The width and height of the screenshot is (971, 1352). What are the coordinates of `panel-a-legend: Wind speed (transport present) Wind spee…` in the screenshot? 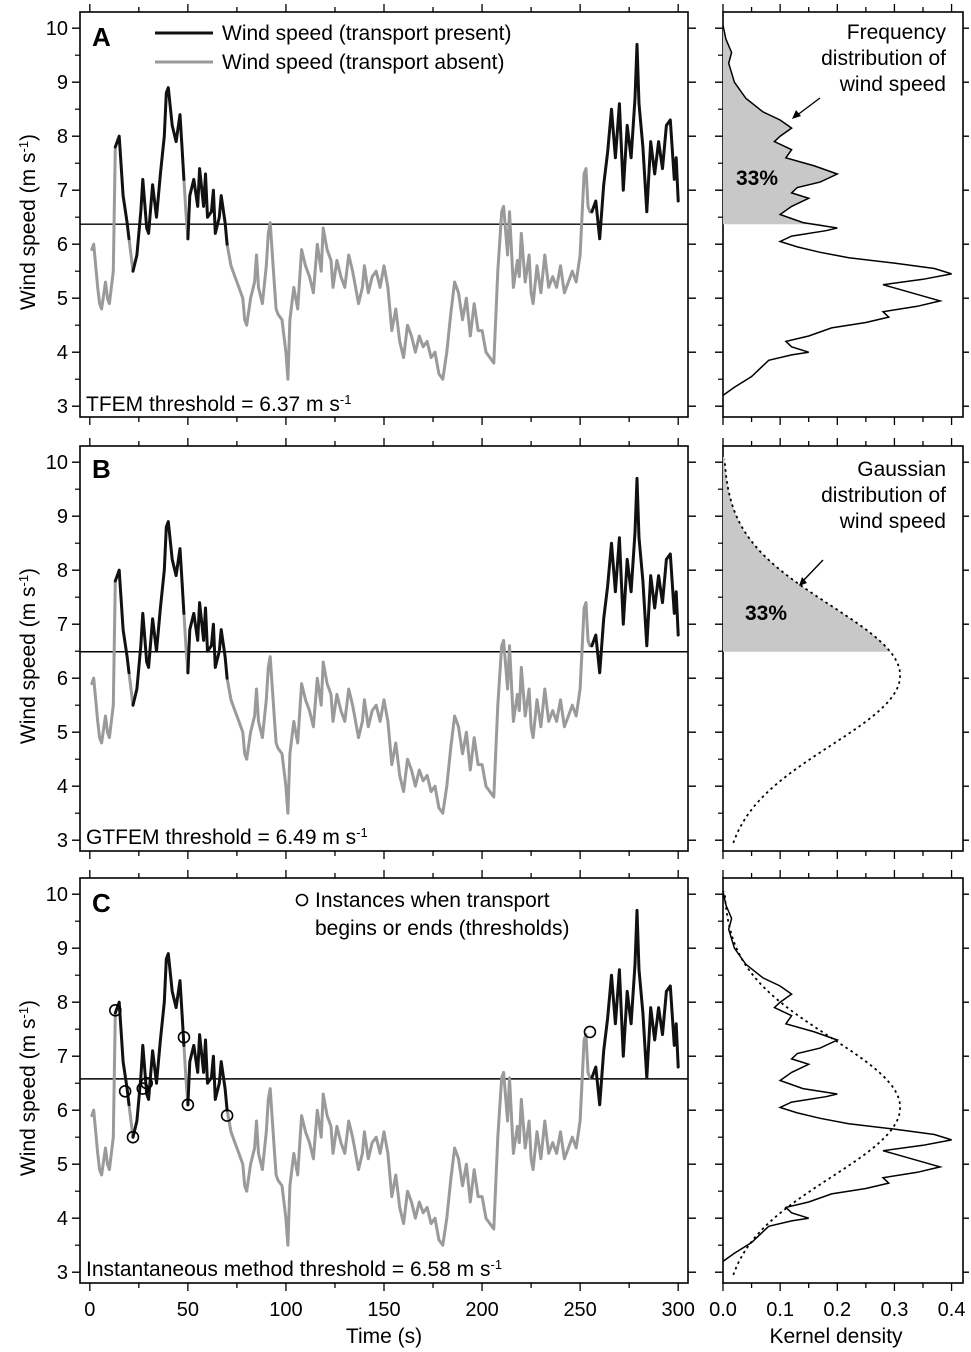 It's located at (333, 48).